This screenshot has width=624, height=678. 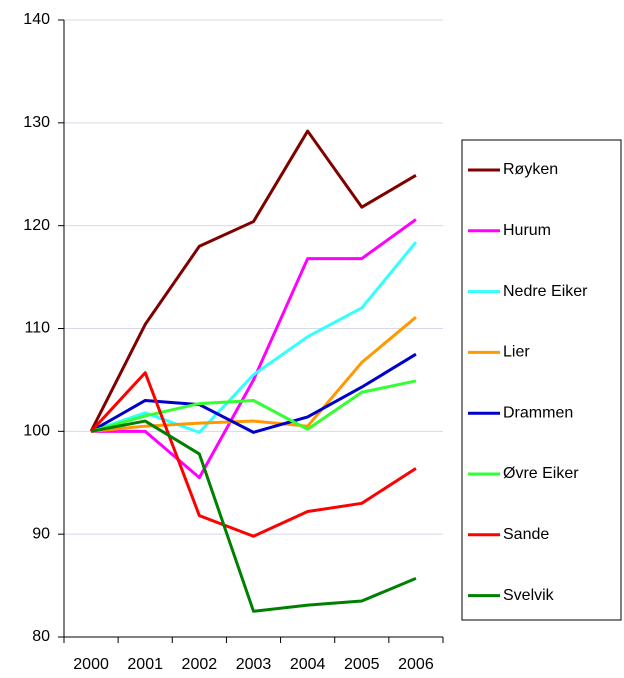 What do you see at coordinates (541, 473) in the screenshot?
I see `legend-label: Øvre Eiker` at bounding box center [541, 473].